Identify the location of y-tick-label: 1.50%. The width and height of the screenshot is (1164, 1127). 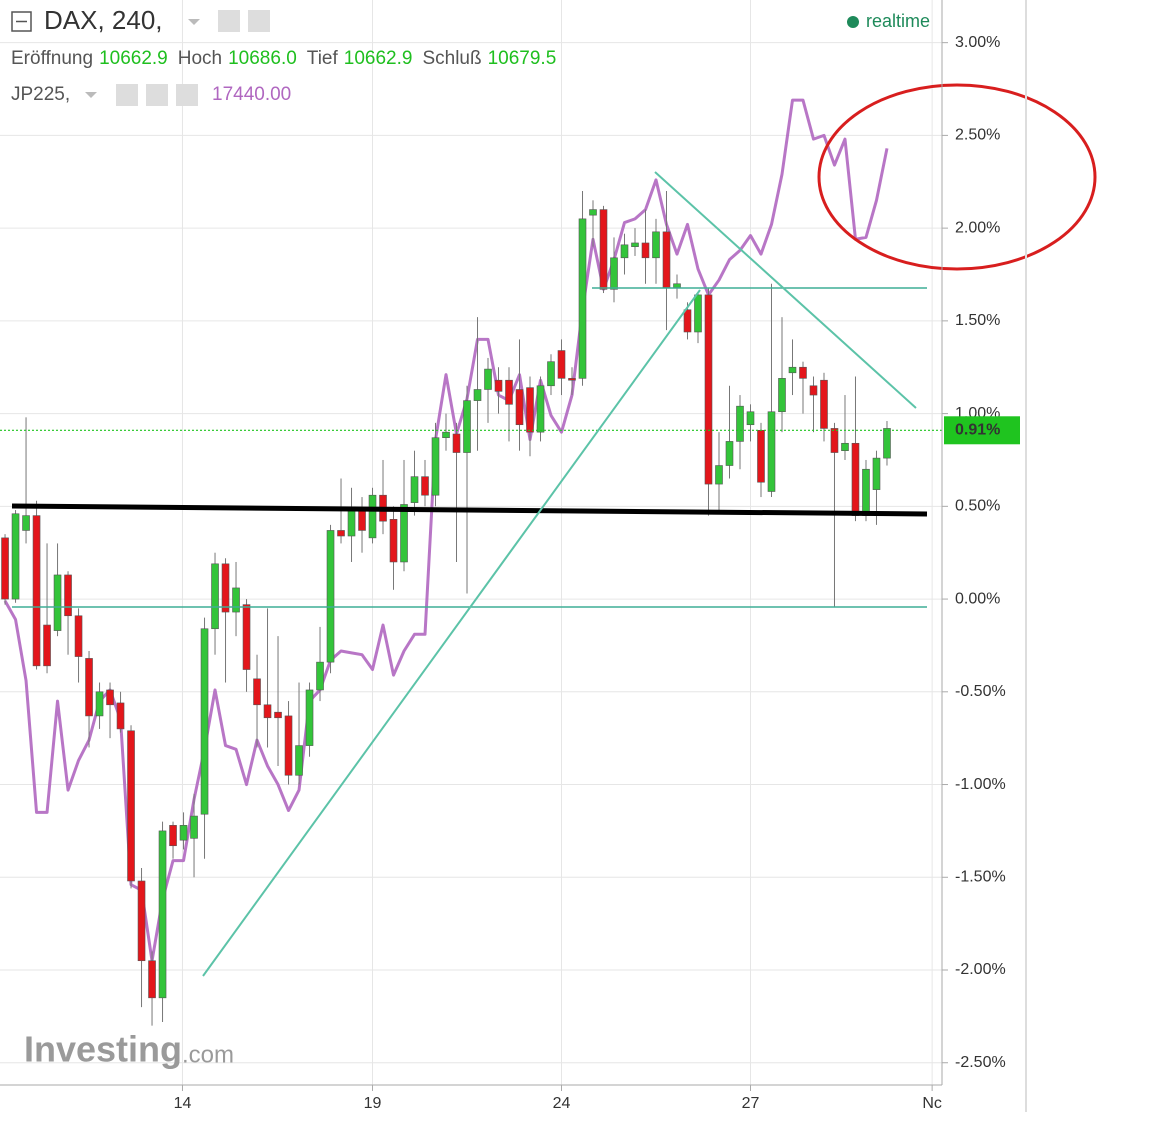
(977, 320).